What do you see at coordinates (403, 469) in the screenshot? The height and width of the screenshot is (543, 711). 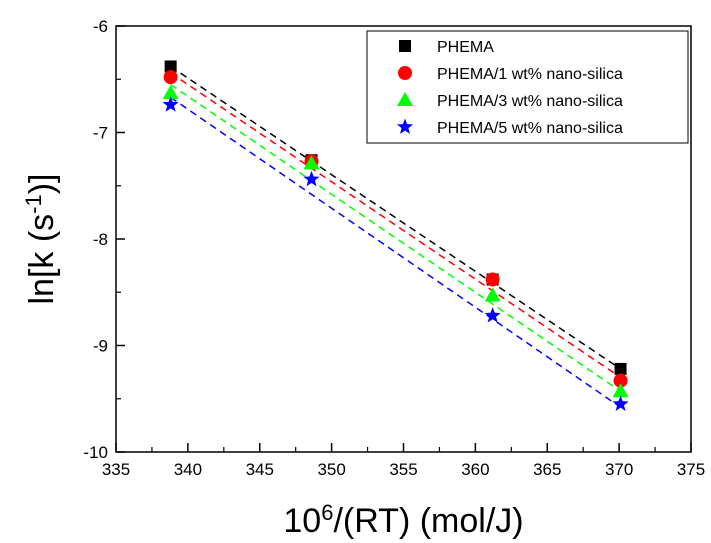 I see `x-tick-label: 355` at bounding box center [403, 469].